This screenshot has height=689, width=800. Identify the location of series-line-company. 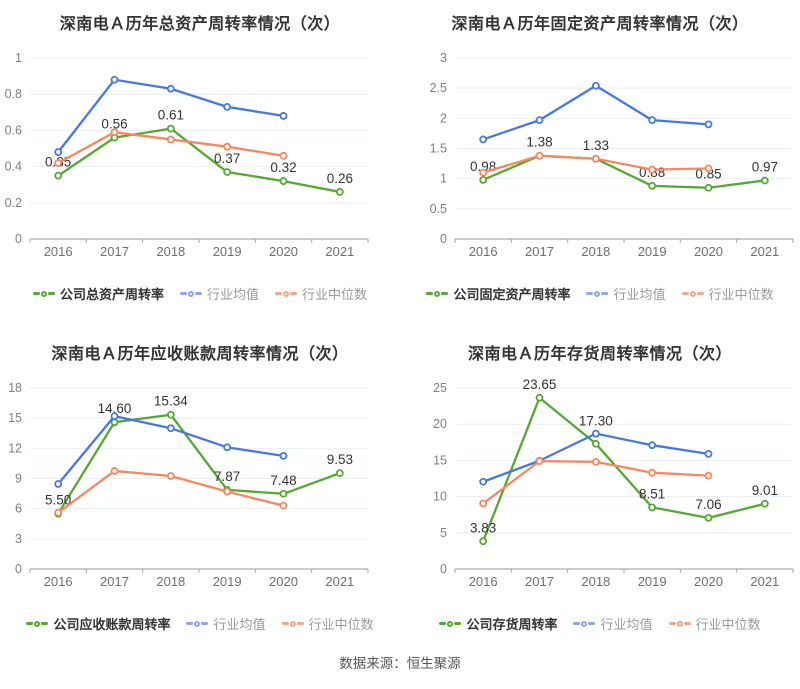
(199, 464).